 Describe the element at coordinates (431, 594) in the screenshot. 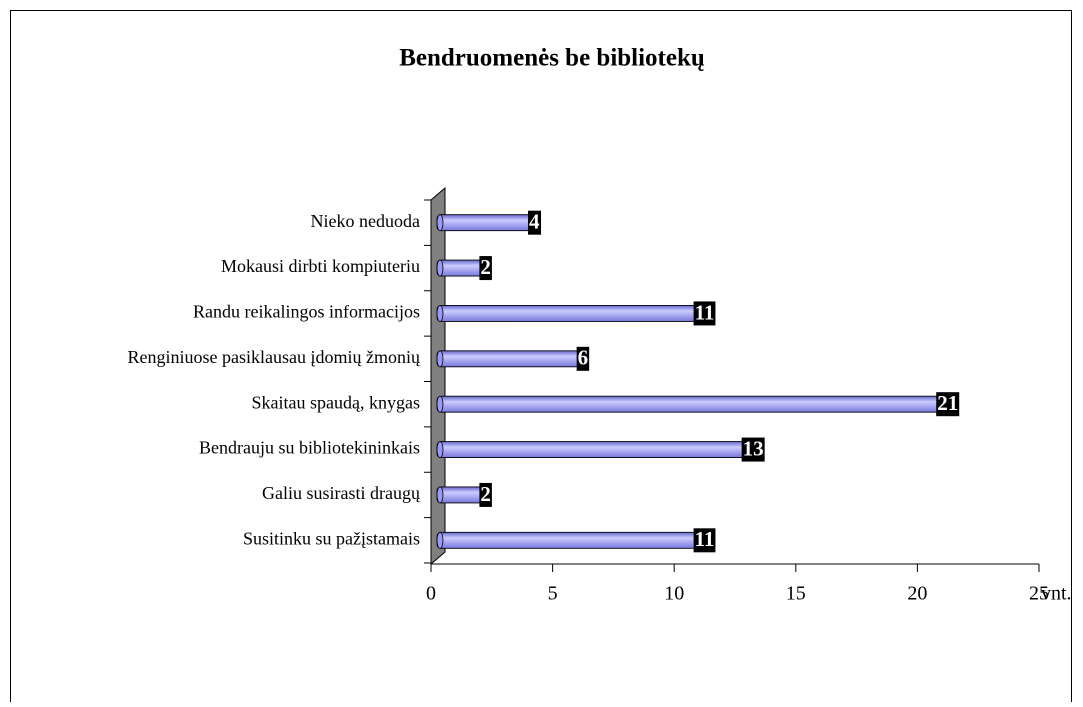

I see `x-tick-label: 0` at that location.